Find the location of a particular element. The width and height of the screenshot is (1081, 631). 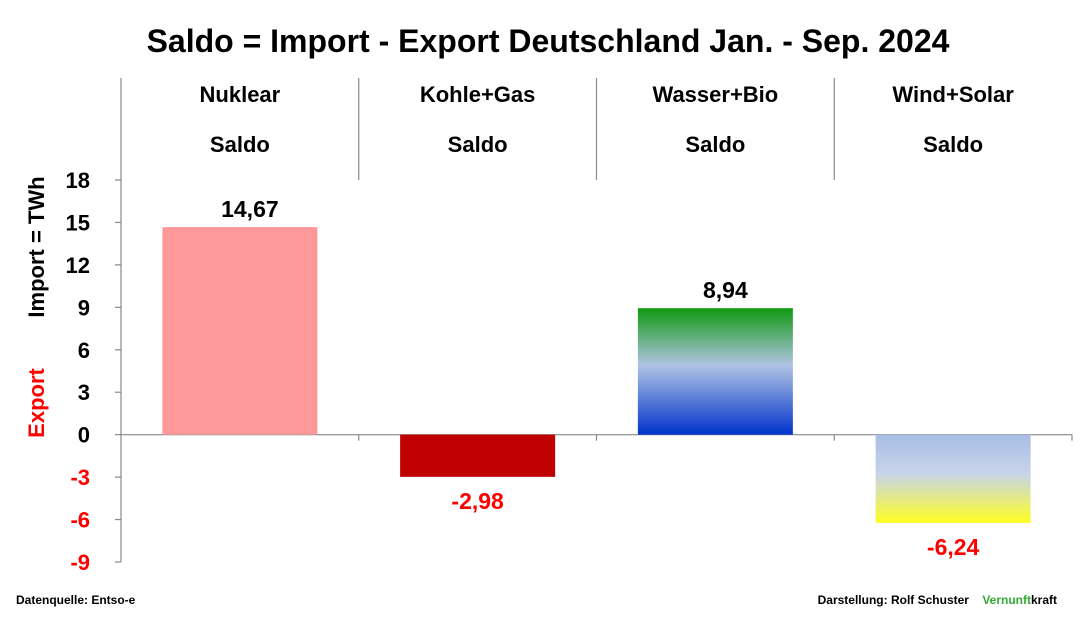

category-label: Wind+Solar is located at coordinates (953, 94).